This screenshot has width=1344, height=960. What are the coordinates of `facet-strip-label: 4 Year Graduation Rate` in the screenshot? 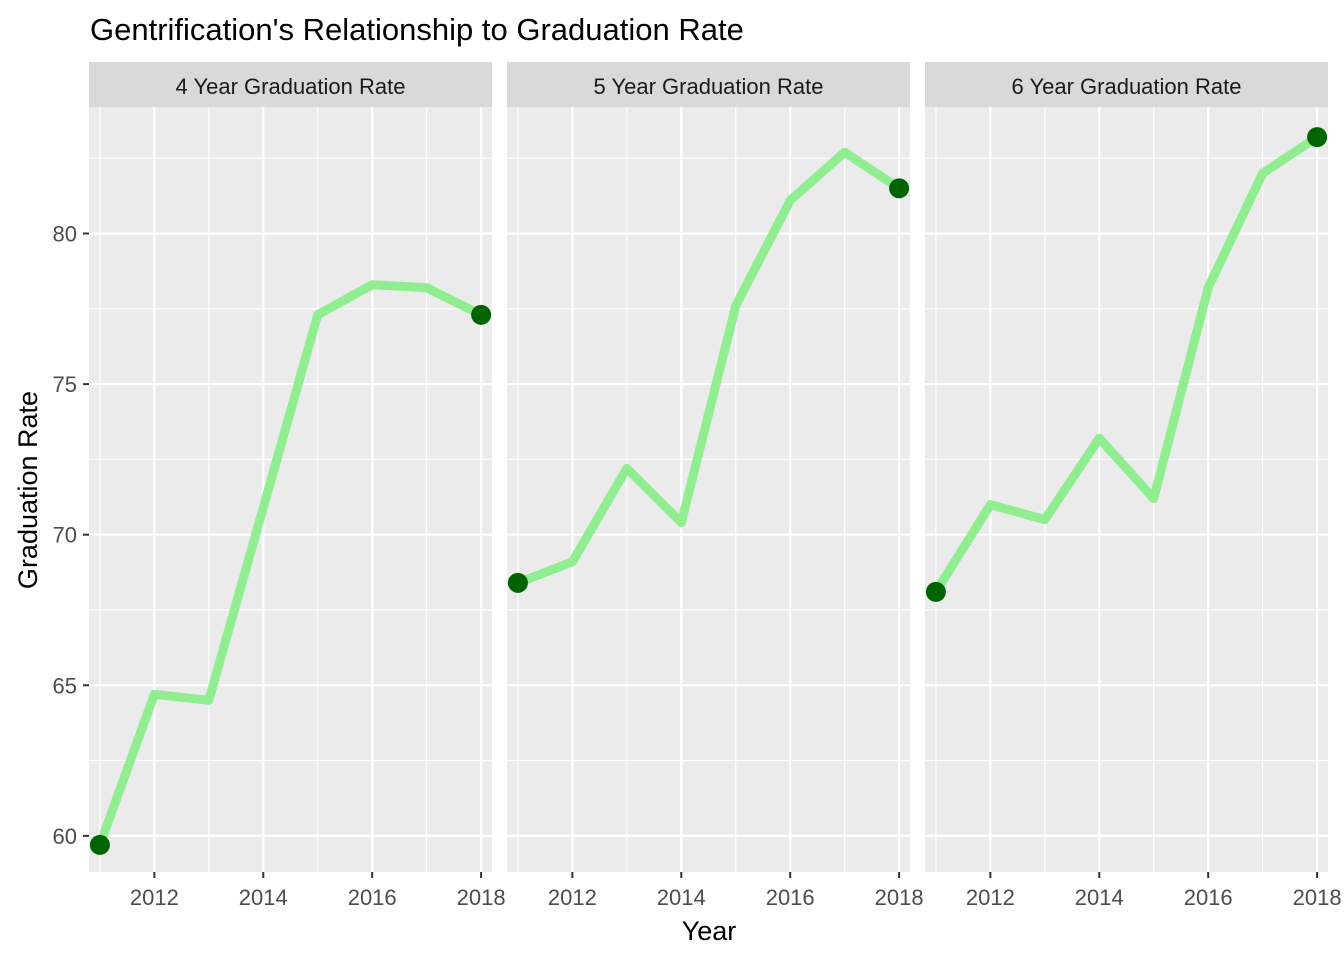 It's located at (291, 86).